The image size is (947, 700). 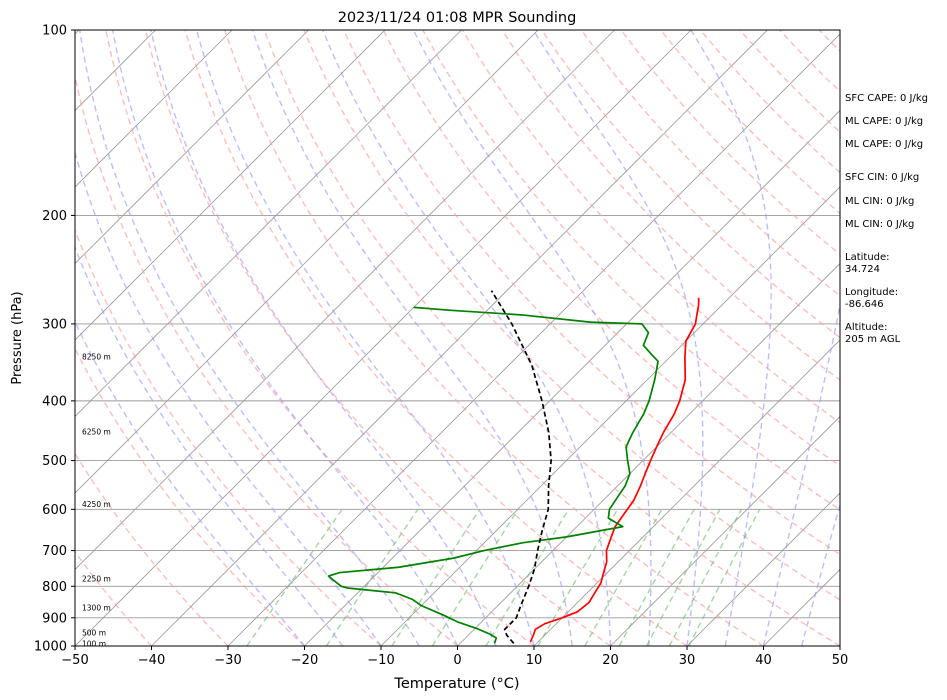 I want to click on x-axis-label: Temperature (°C), so click(x=456, y=684).